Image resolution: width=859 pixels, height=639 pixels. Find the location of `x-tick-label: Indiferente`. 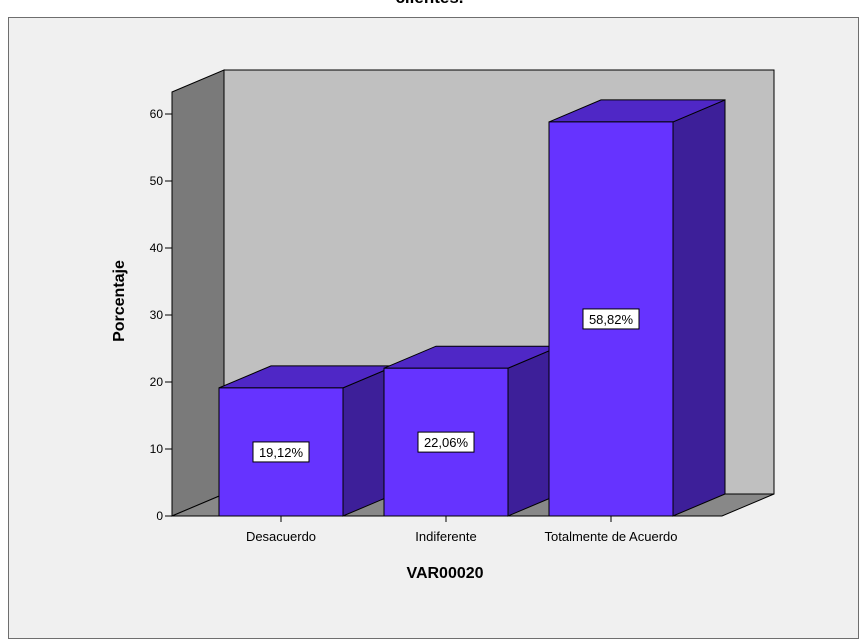

x-tick-label: Indiferente is located at coordinates (445, 536).